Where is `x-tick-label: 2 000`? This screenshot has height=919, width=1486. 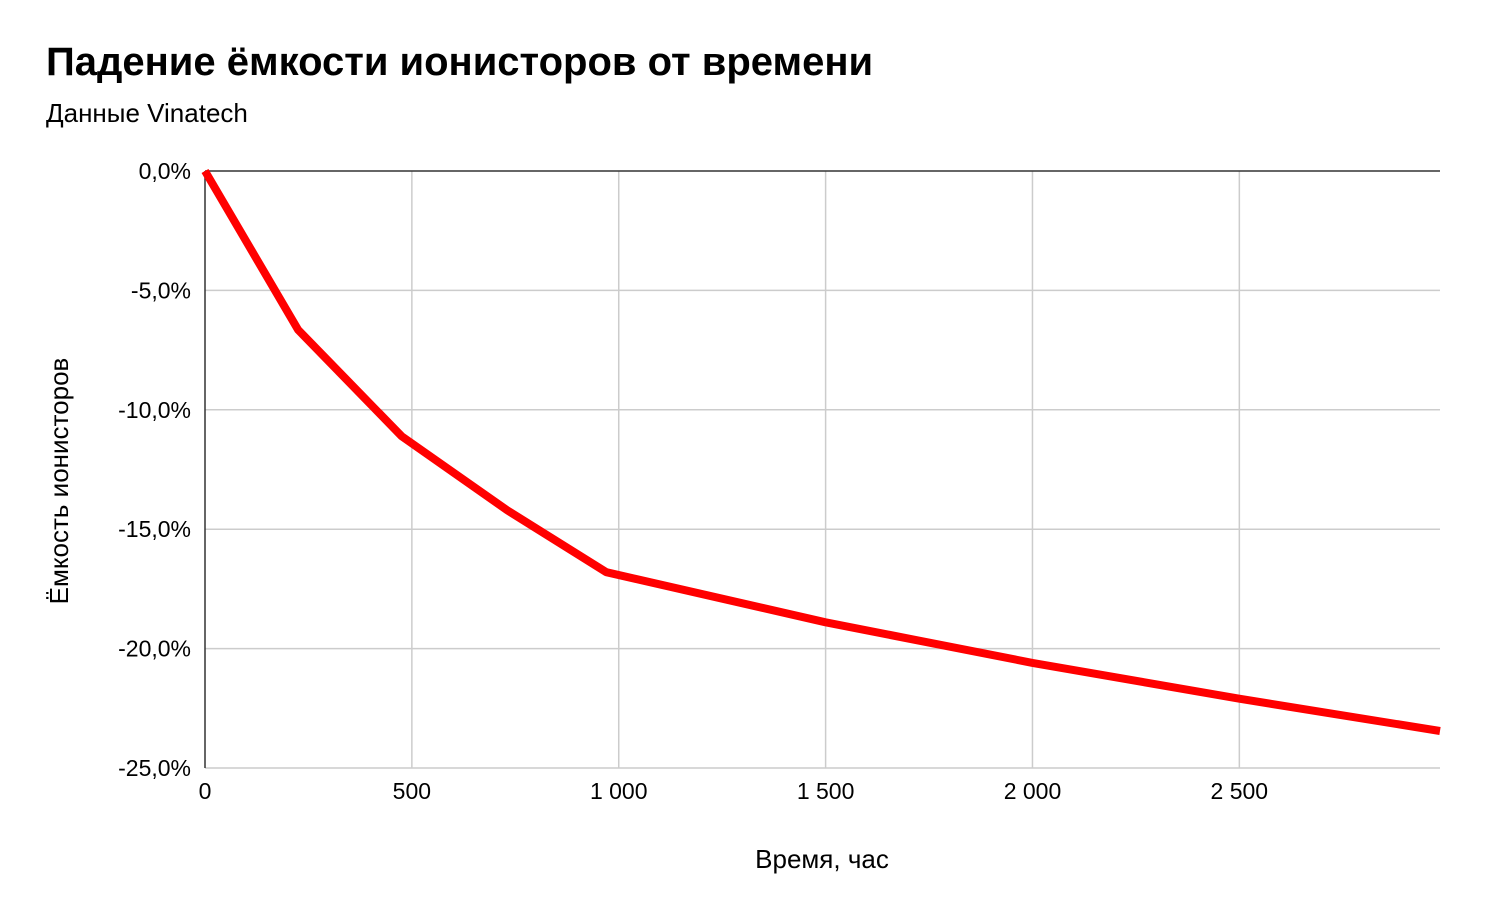 x-tick-label: 2 000 is located at coordinates (1033, 791).